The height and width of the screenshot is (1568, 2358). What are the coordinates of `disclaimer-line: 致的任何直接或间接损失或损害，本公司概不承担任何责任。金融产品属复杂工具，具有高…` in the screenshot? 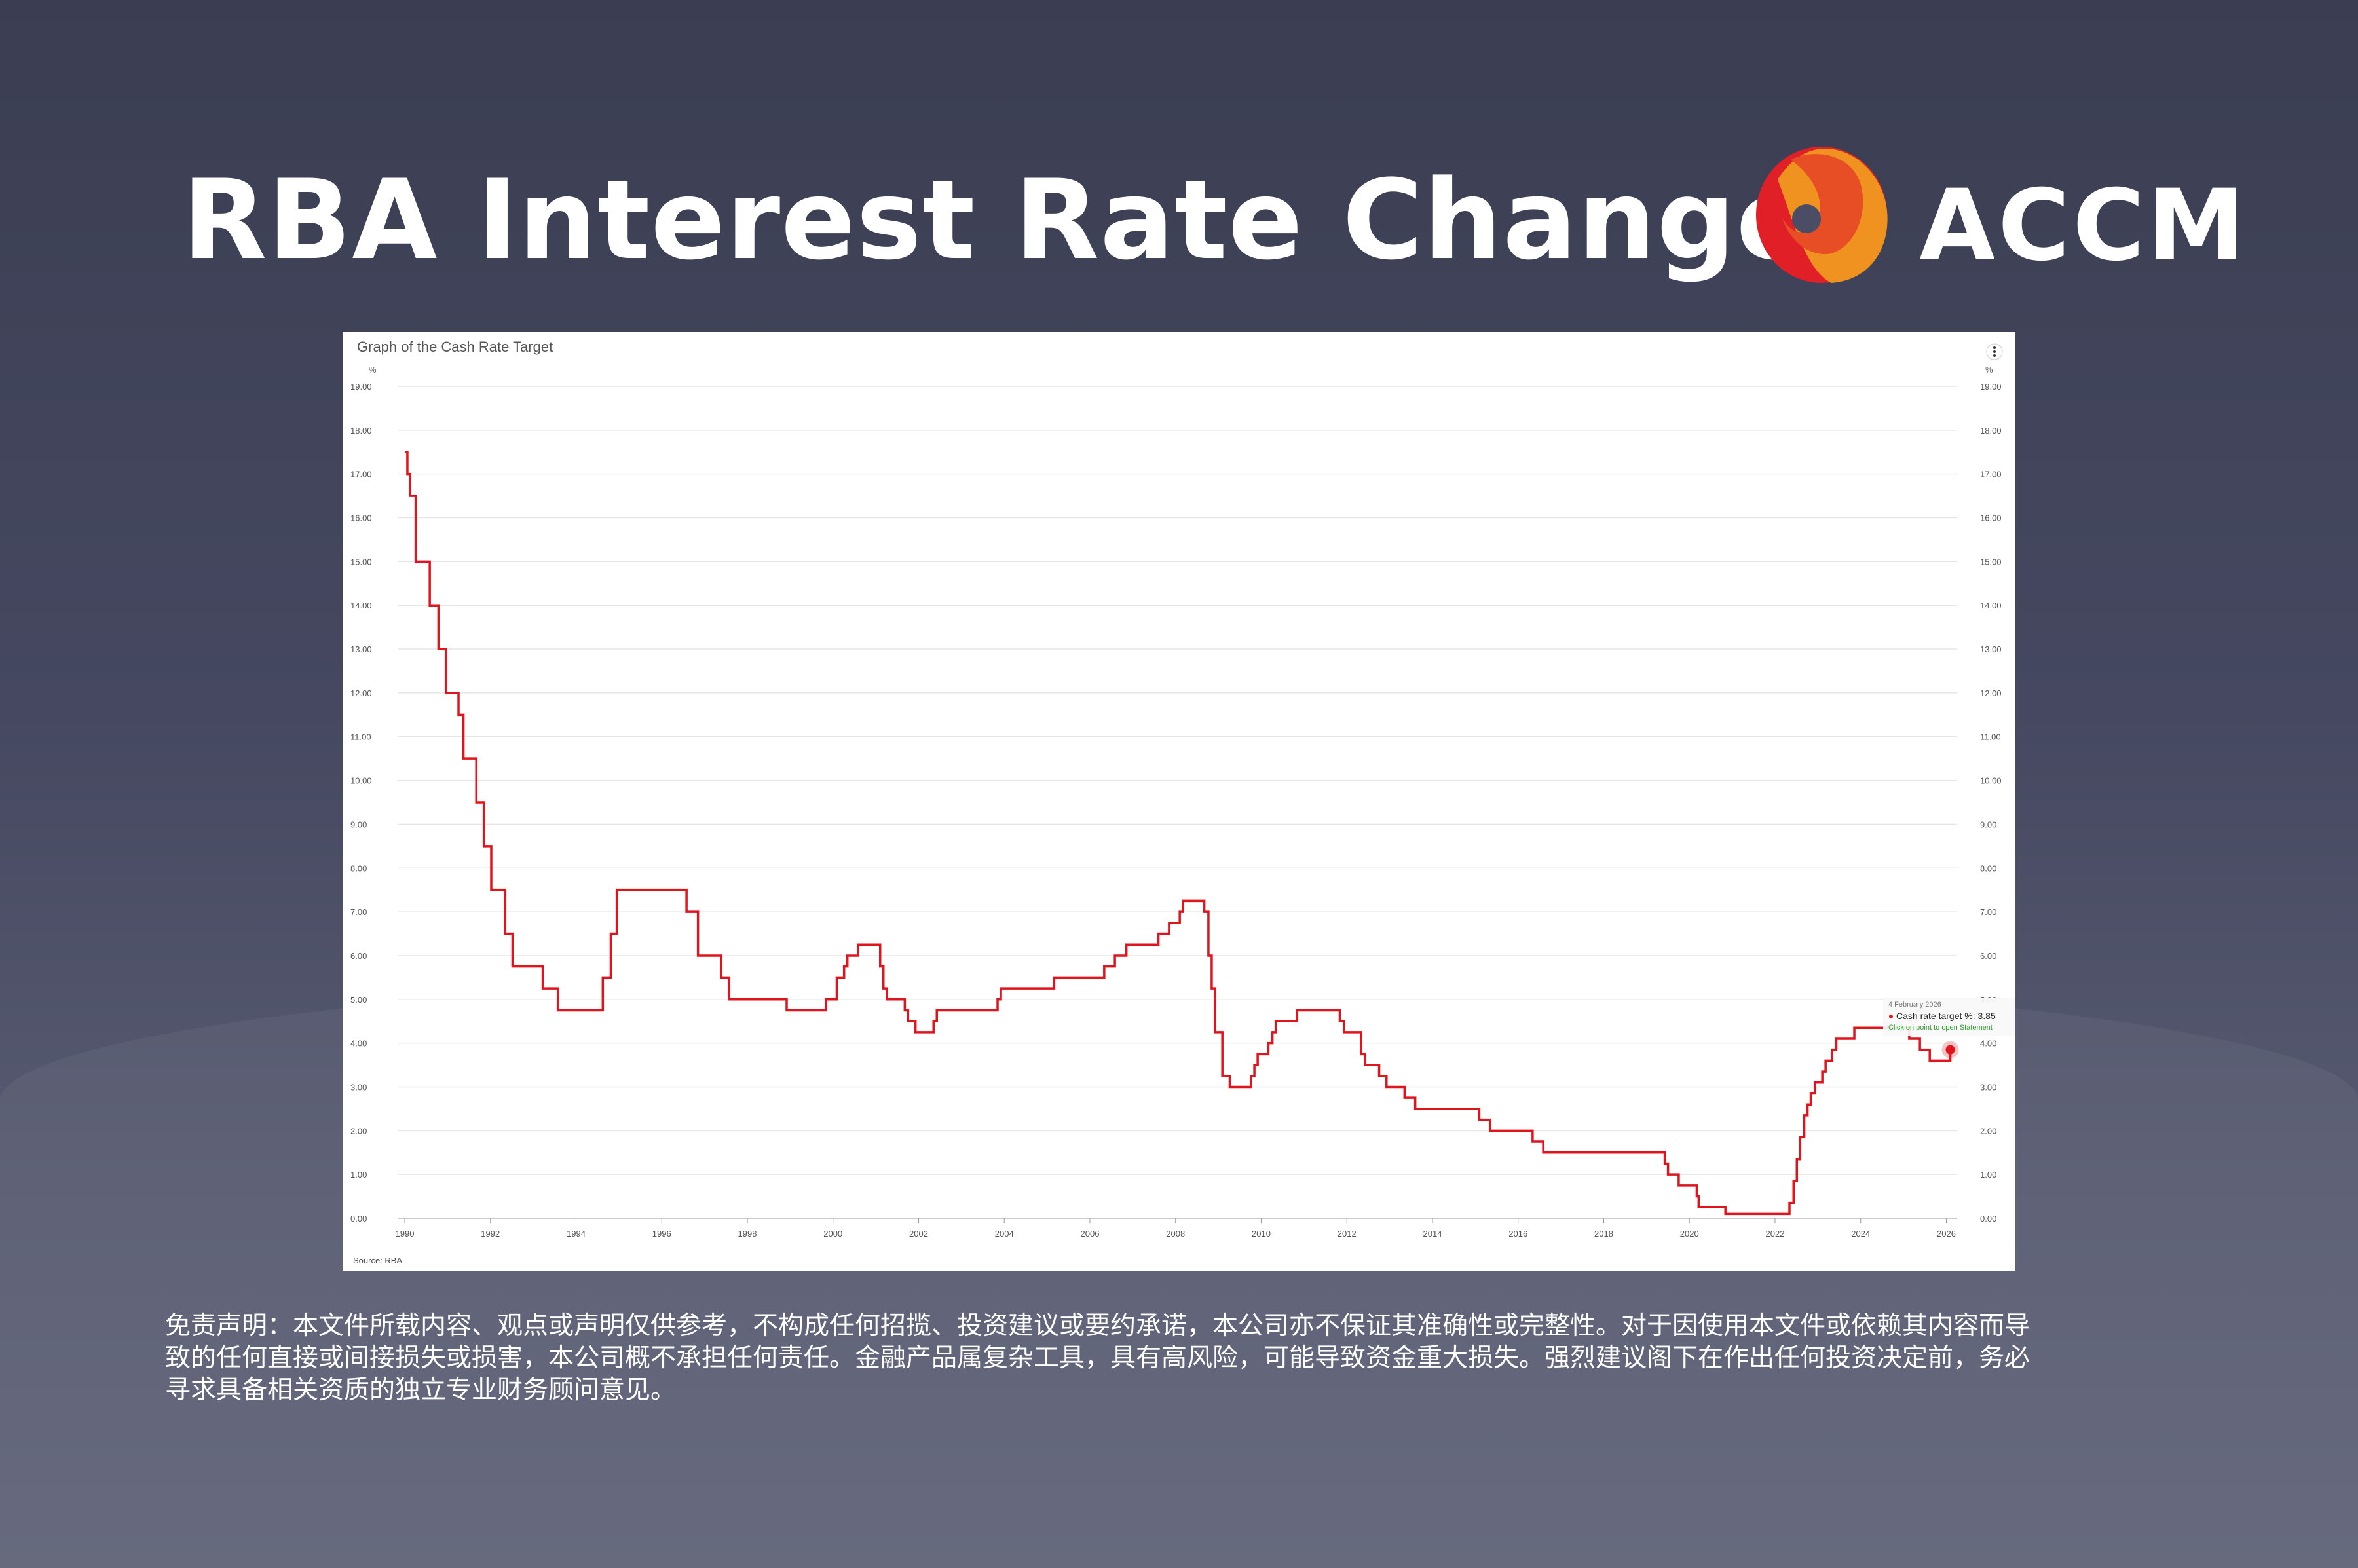 It's located at (1098, 1358).